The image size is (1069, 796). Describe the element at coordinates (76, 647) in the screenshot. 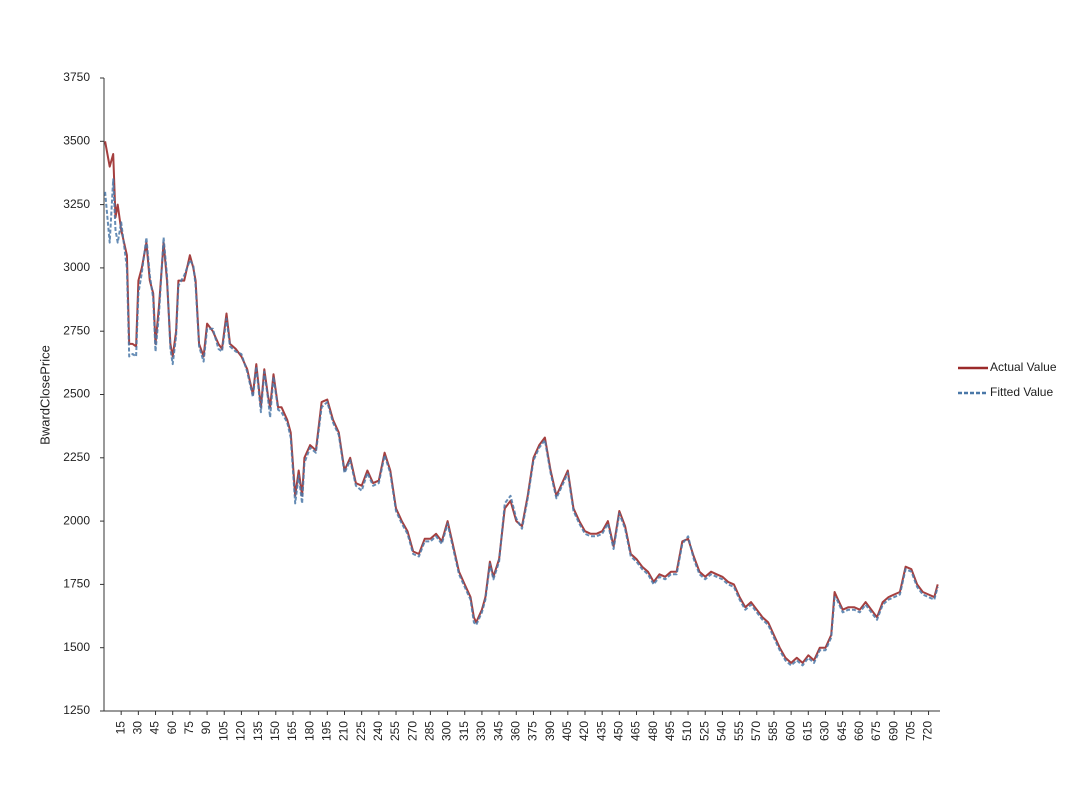

I see `y-tick-label: 1500` at that location.